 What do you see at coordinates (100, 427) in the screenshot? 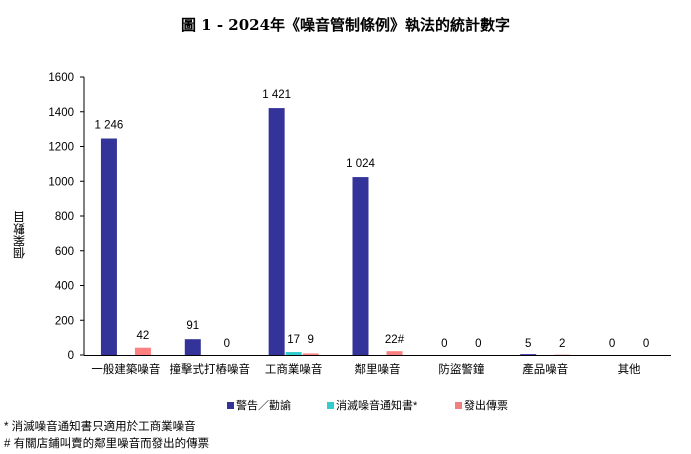
I see `footnote-star: * 消滅噪音通知書只適用於工商業噪音` at bounding box center [100, 427].